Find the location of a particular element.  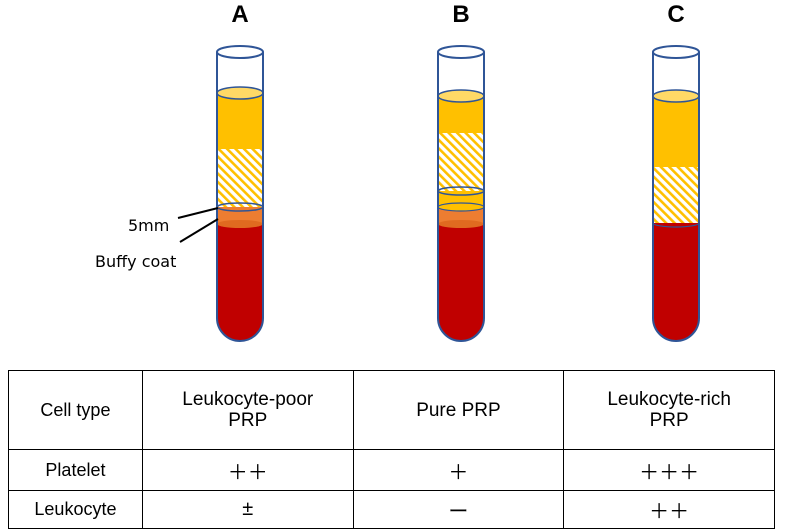

tube-a-outline is located at coordinates (240, 197).